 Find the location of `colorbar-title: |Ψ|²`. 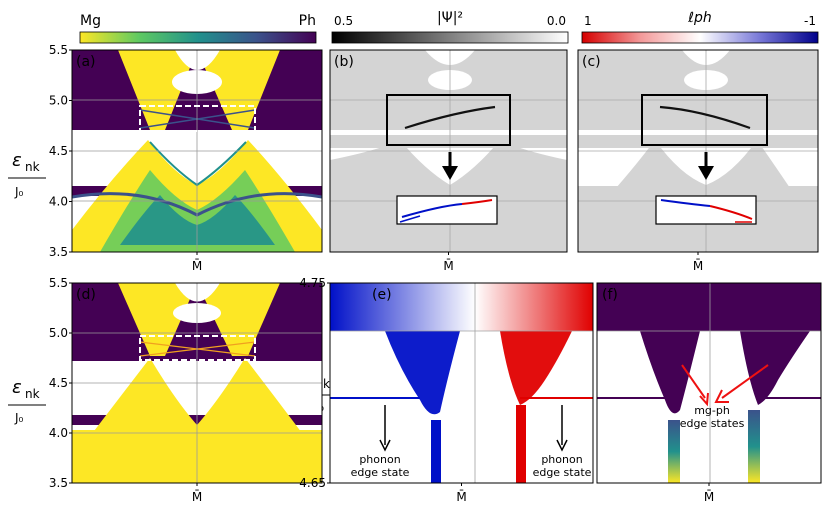

colorbar-title: |Ψ|² is located at coordinates (450, 18).